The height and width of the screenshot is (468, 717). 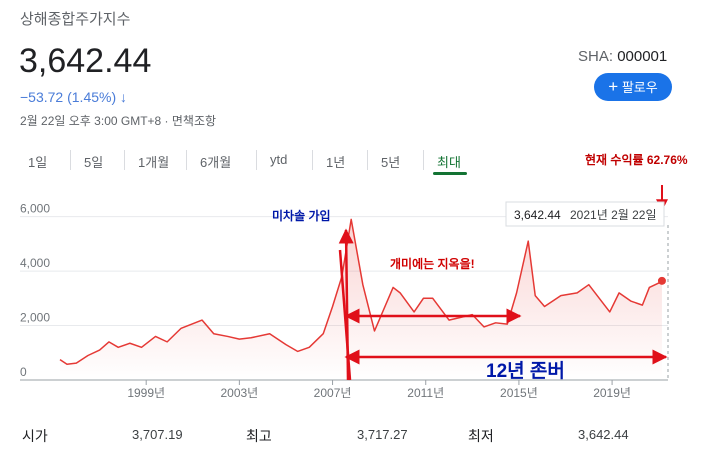 I want to click on stat-label: 시가, so click(x=35, y=436).